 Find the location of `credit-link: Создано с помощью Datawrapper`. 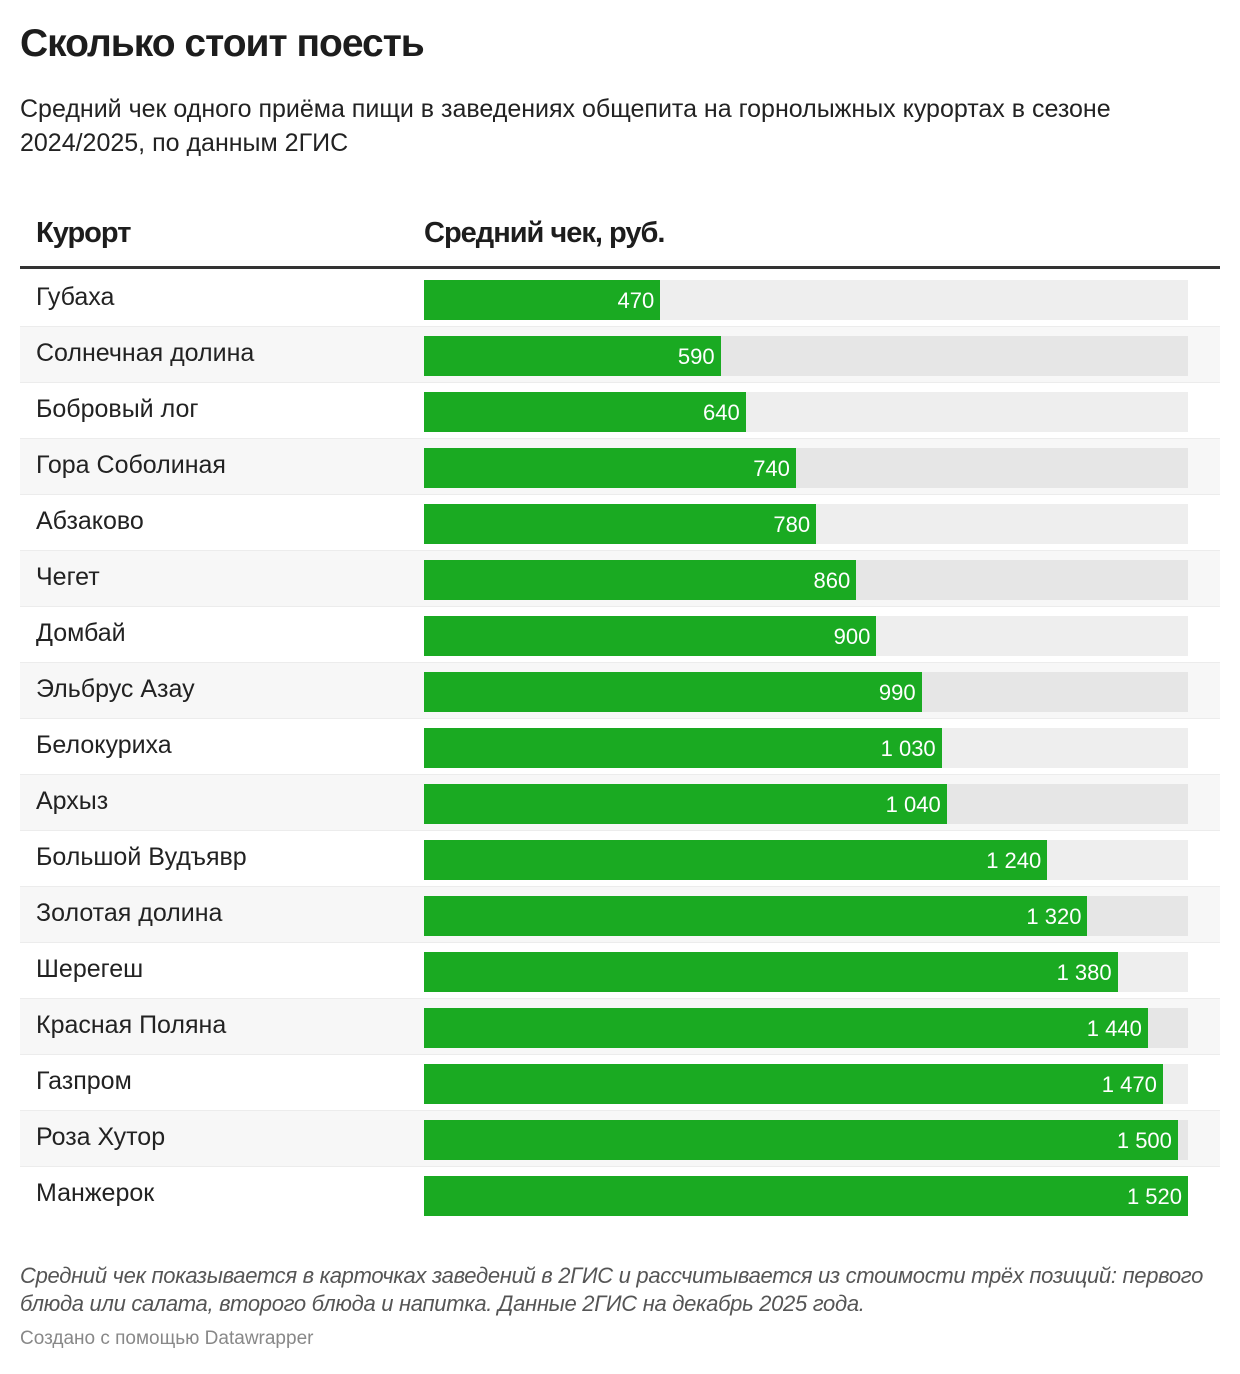

credit-link: Создано с помощью Datawrapper is located at coordinates (167, 1338).